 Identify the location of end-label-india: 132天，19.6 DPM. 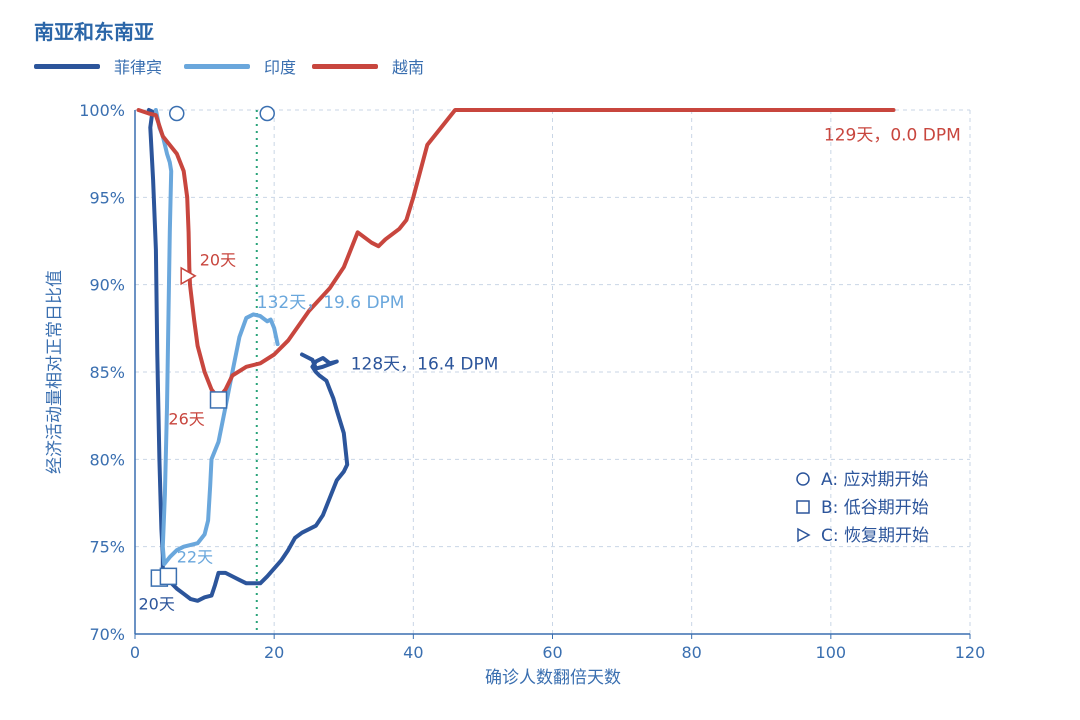
(331, 303).